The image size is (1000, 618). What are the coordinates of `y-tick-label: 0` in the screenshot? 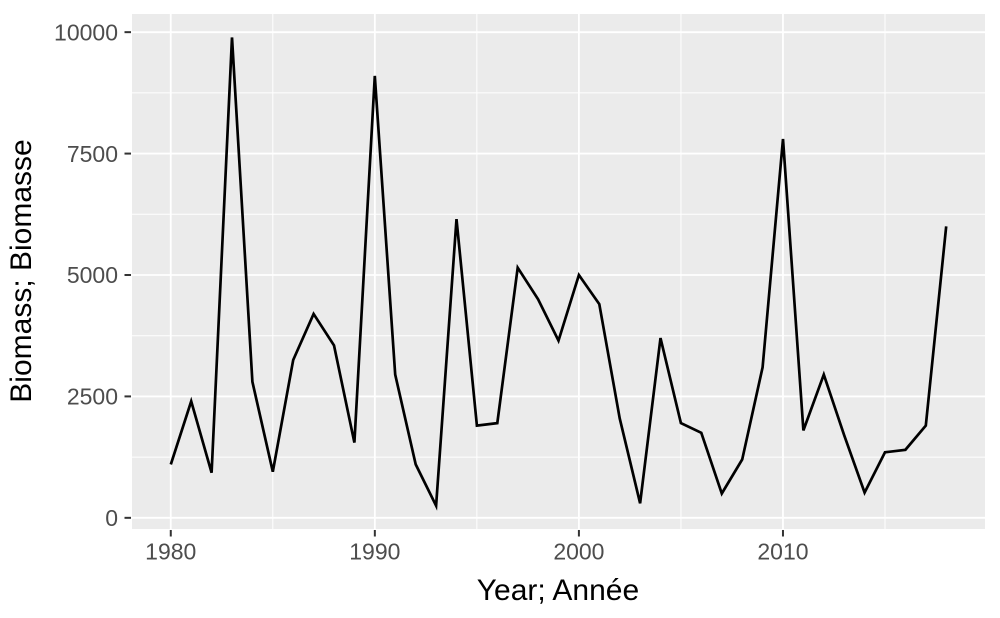 It's located at (111, 518).